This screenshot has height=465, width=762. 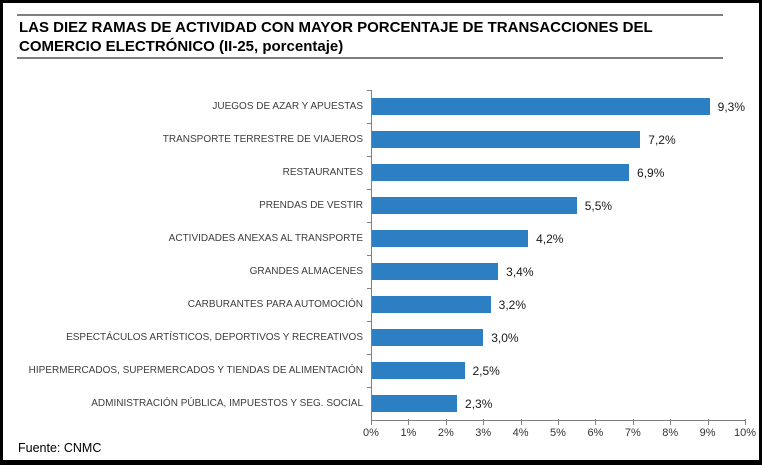 What do you see at coordinates (707, 429) in the screenshot?
I see `x-tick-label: 9%` at bounding box center [707, 429].